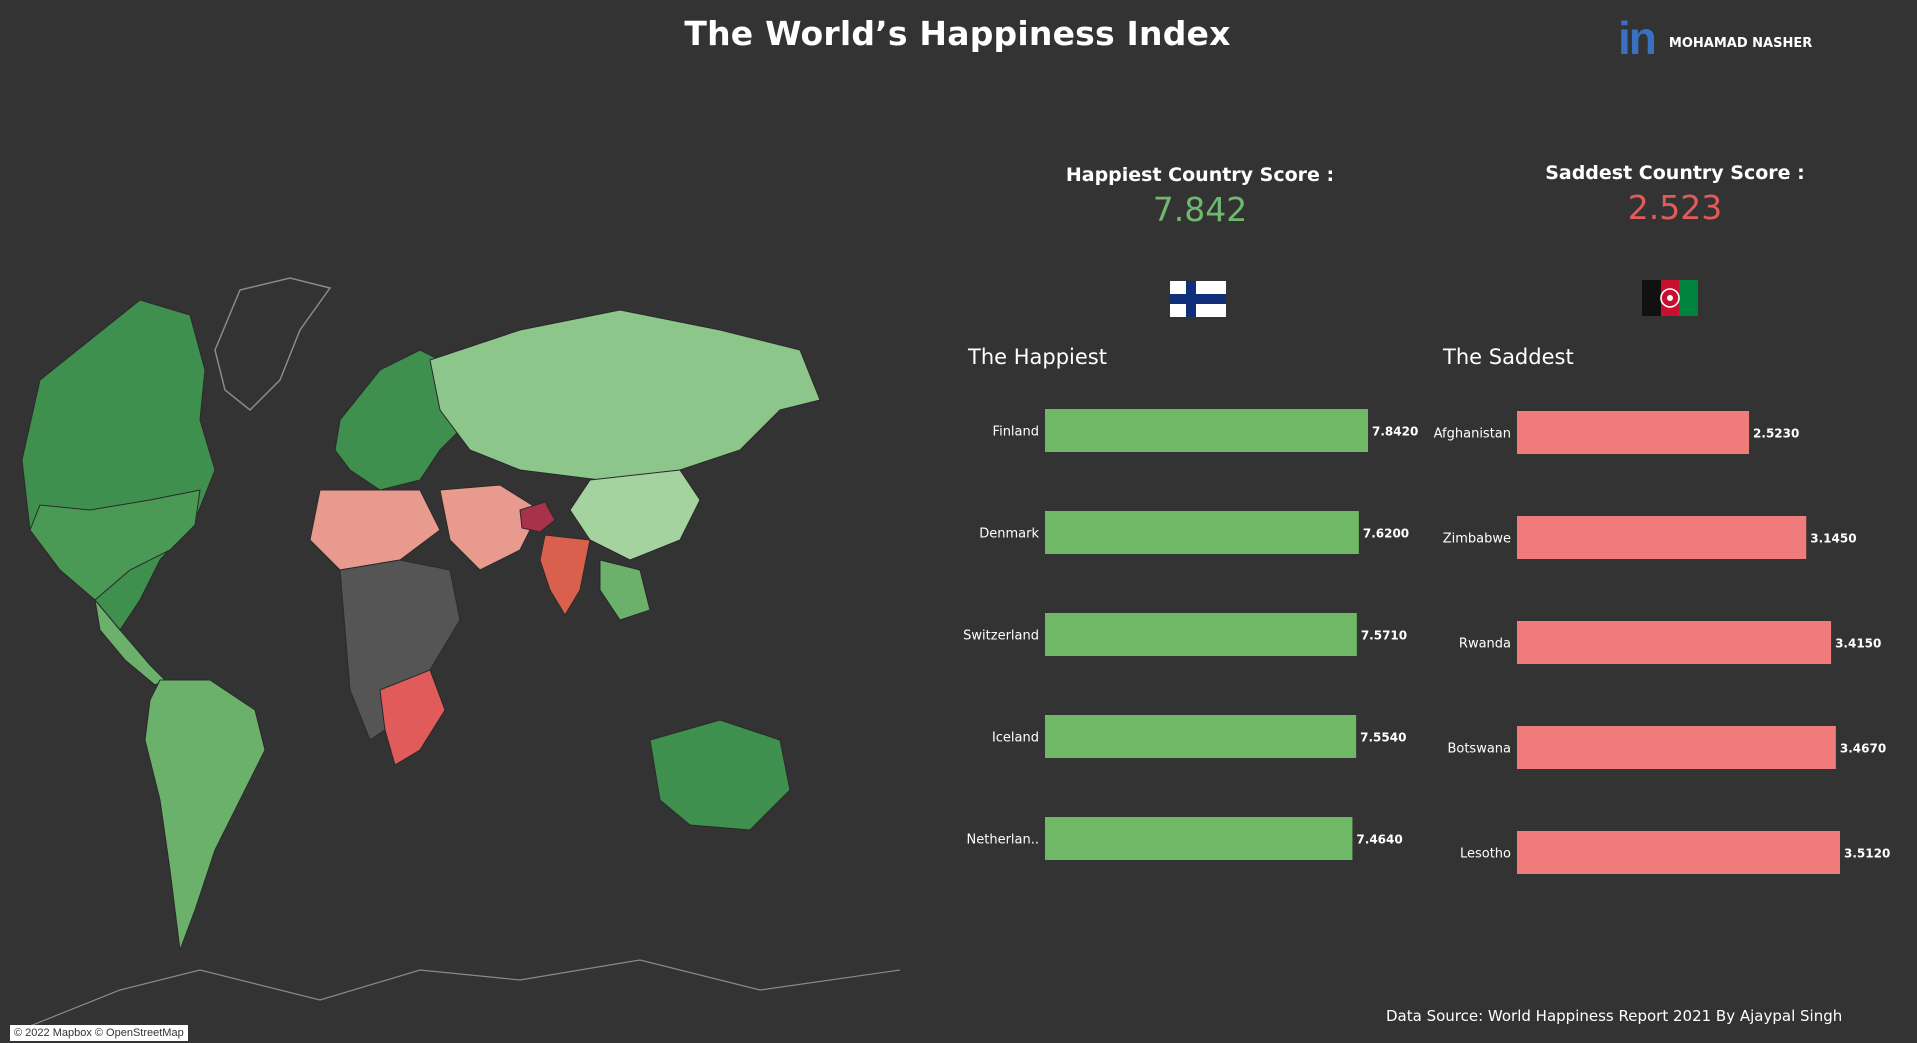  Describe the element at coordinates (1740, 43) in the screenshot. I see `author-name: MOHAMAD NASHER` at that location.